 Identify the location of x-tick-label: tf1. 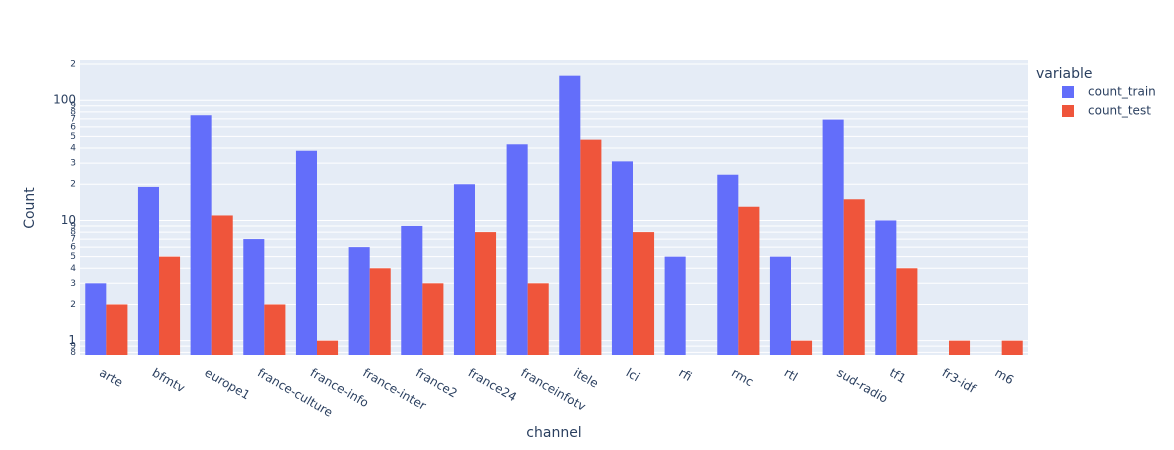
(897, 376).